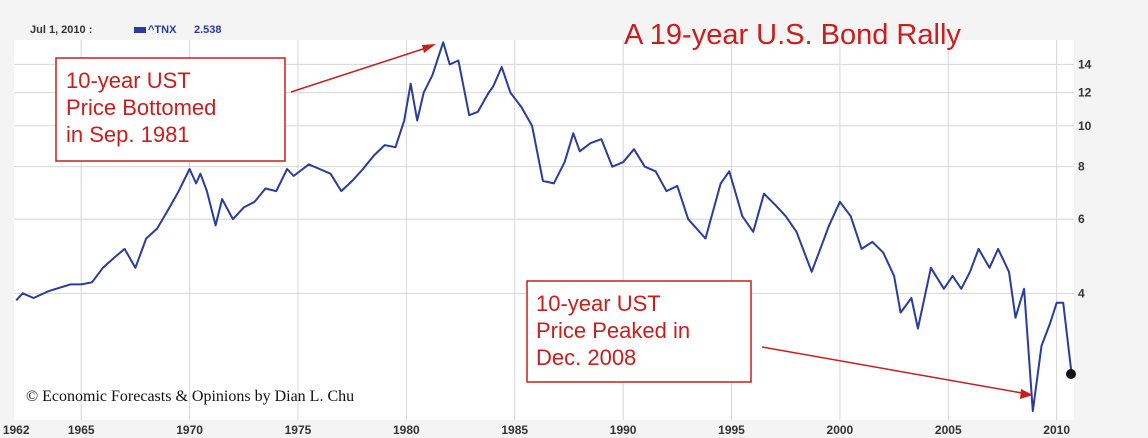  Describe the element at coordinates (81, 430) in the screenshot. I see `x-tick-label: 1965` at that location.